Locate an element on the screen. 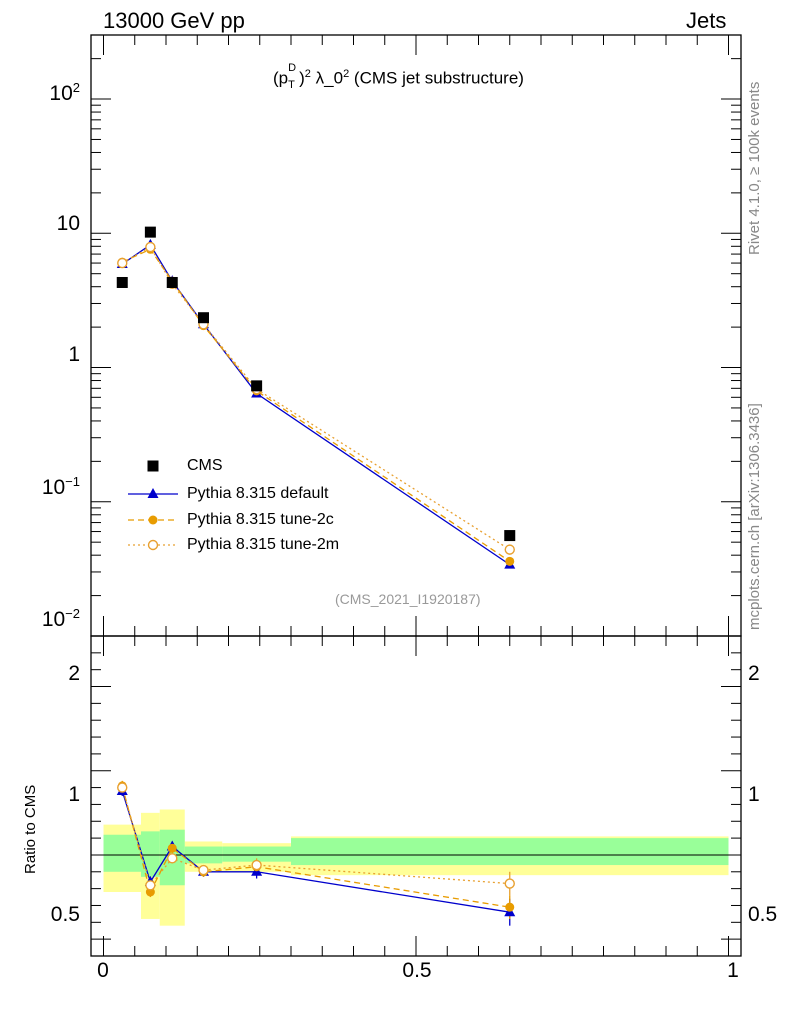  legend-marker-default is located at coordinates (153, 493).